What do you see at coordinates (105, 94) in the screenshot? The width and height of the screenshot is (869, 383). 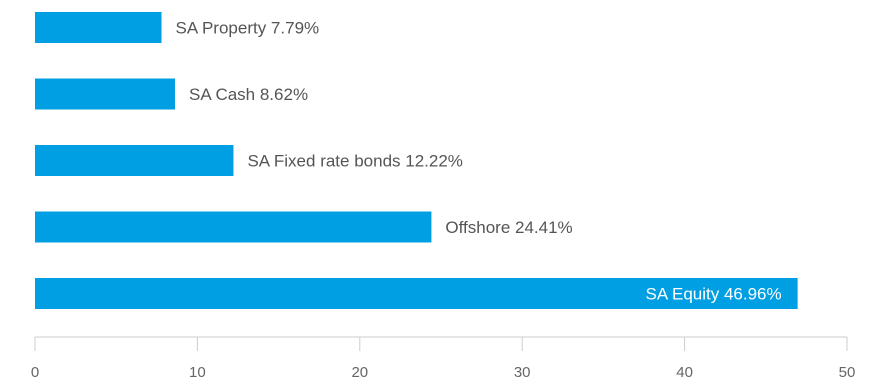 I see `bar-sa-cash` at bounding box center [105, 94].